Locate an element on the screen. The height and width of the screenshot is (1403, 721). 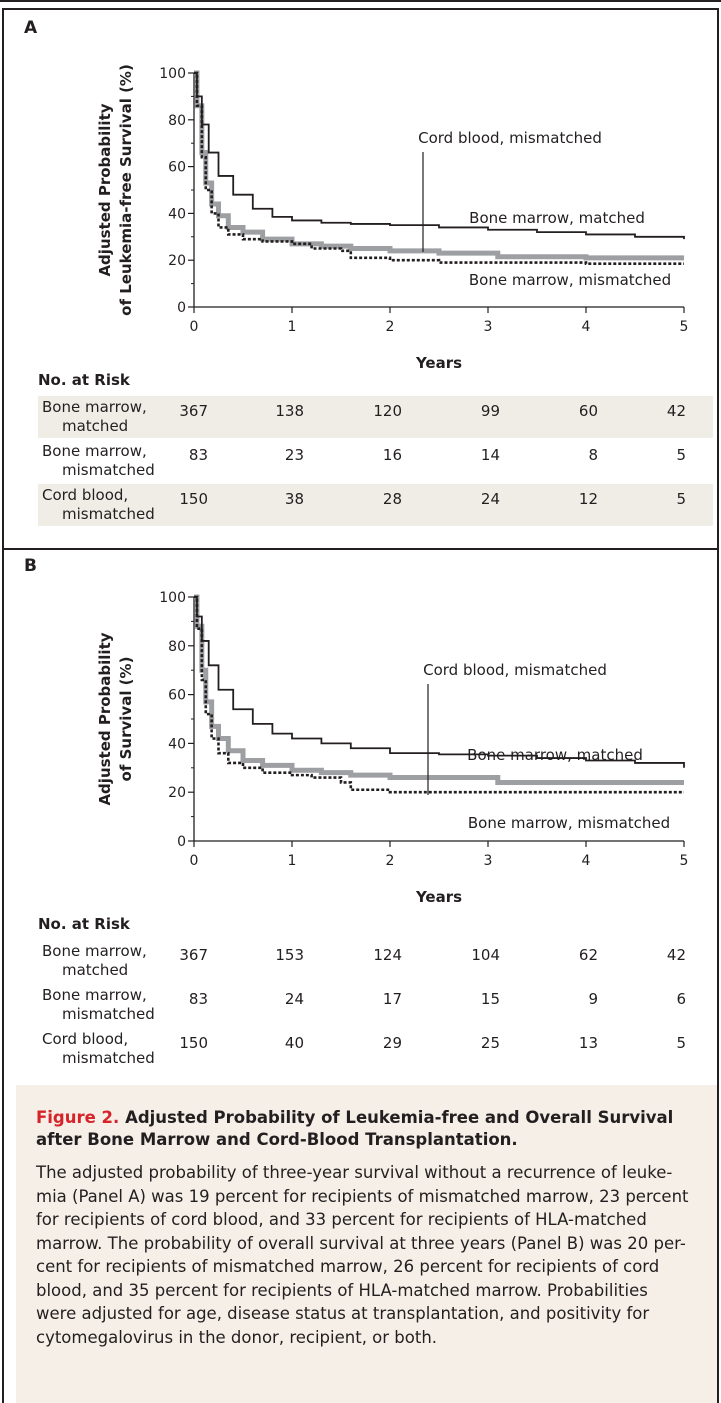
panel-a-label: A is located at coordinates (31, 28).